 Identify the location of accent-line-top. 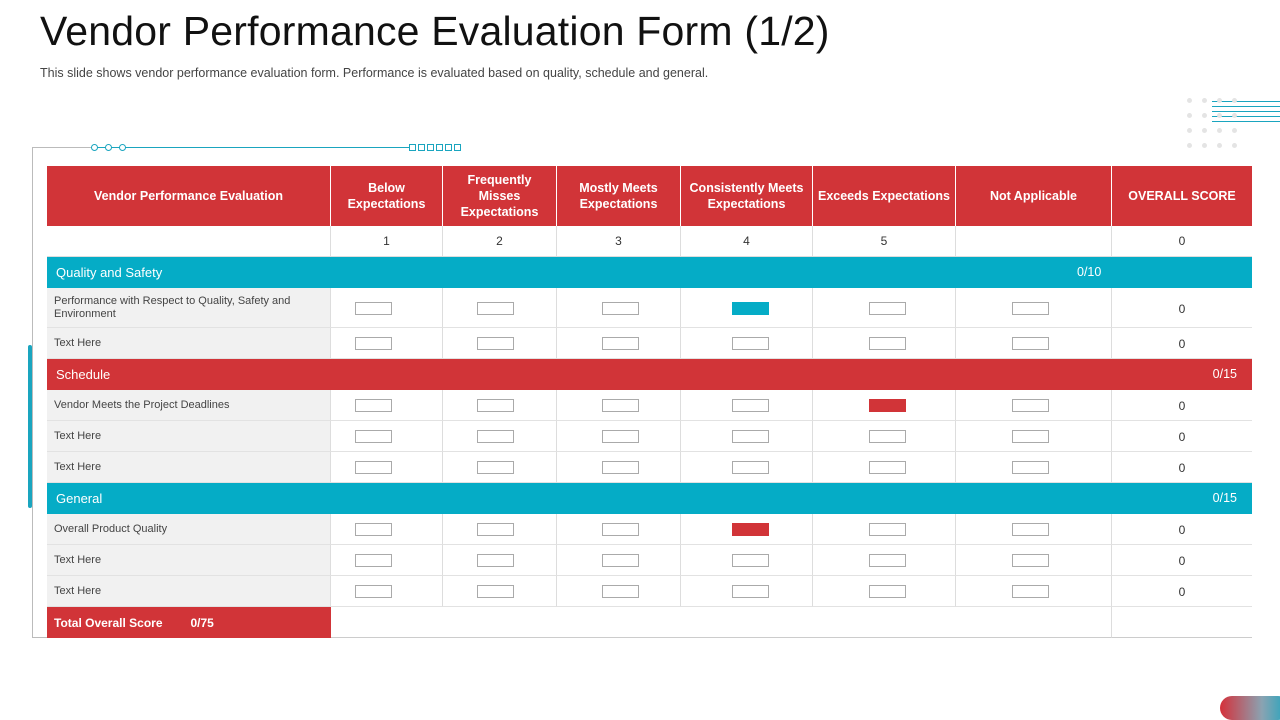
(255, 147).